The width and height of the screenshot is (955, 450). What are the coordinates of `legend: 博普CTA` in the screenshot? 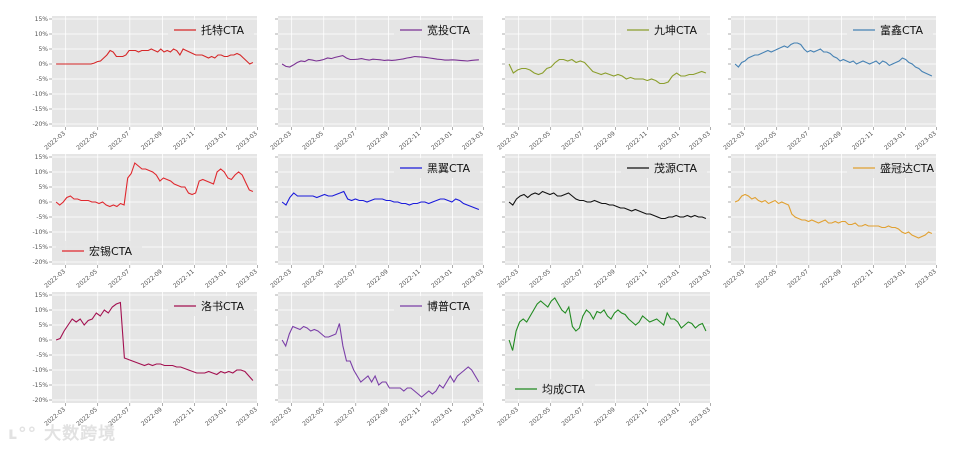 It's located at (437, 306).